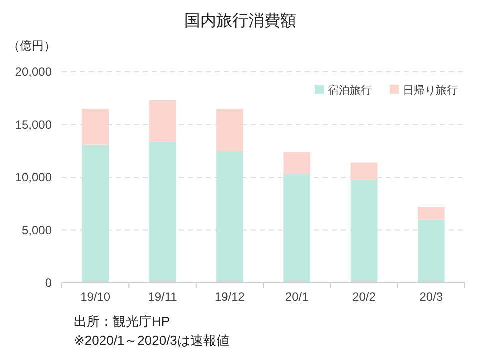  I want to click on x-tick-label: 20/2, so click(364, 297).